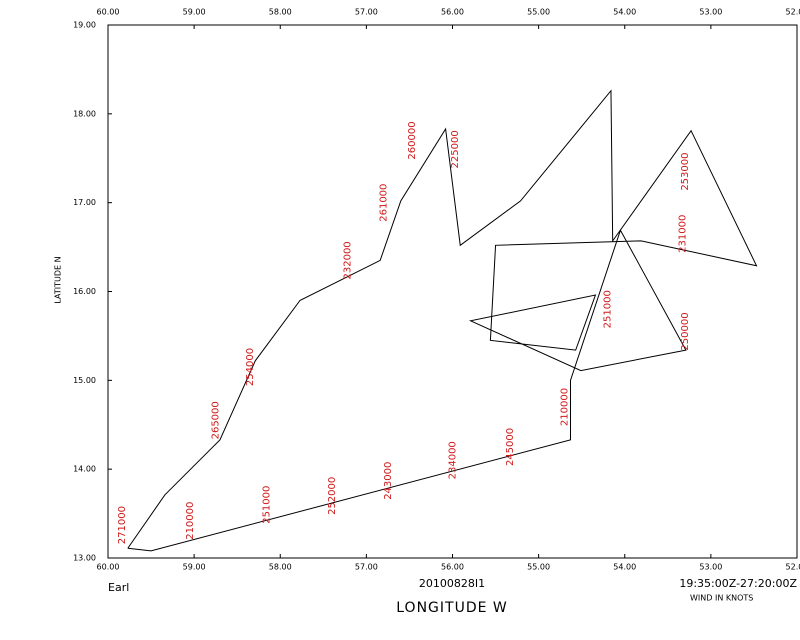  Describe the element at coordinates (685, 331) in the screenshot. I see `time-label: 250000` at that location.